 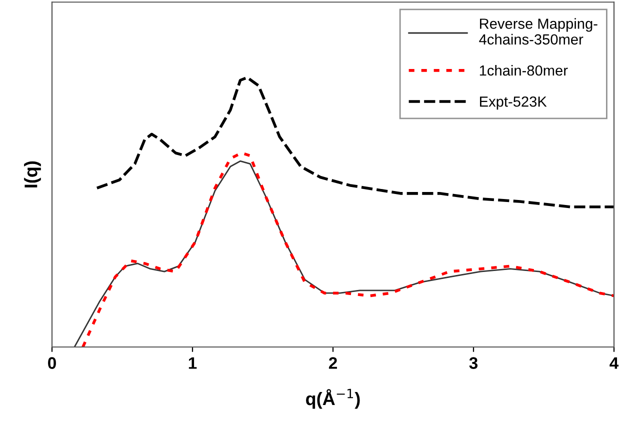 I want to click on x-tick-label: 1, so click(x=192, y=363).